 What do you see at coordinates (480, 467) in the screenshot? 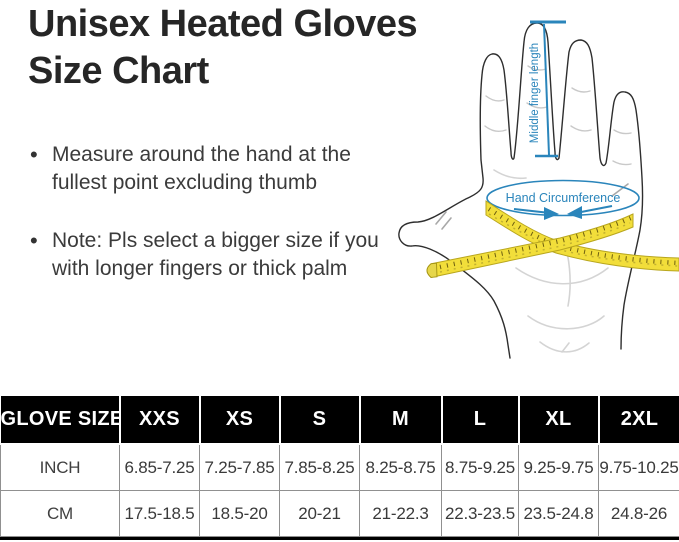
I see `cell-inch-l: 8.75-9.25` at bounding box center [480, 467].